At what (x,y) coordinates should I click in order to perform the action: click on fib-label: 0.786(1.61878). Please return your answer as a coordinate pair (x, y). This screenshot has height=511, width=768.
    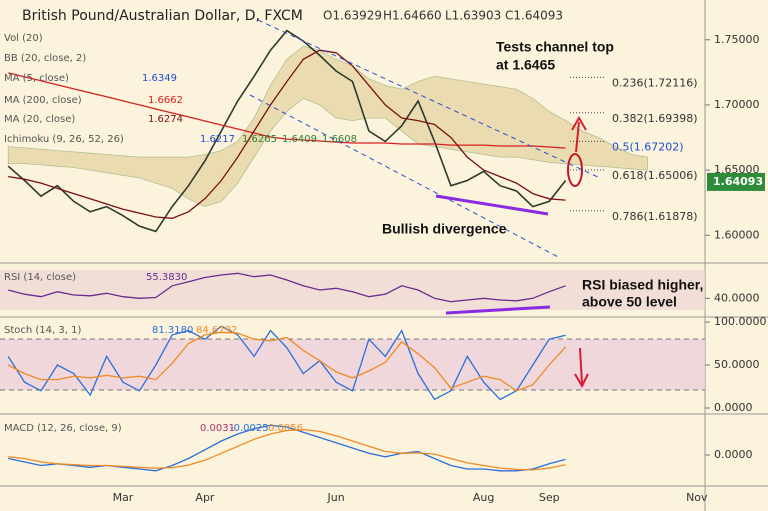
    Looking at the image, I should click on (655, 216).